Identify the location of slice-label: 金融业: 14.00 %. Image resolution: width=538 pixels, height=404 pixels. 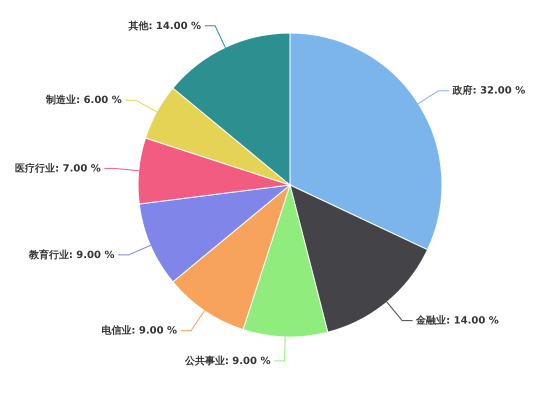
(457, 320).